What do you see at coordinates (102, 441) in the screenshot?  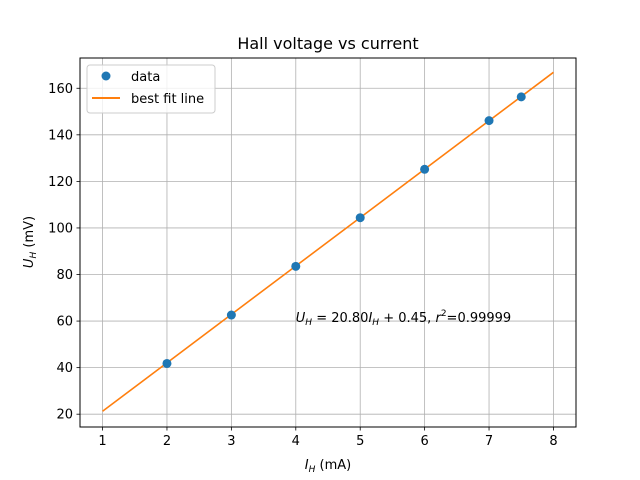 I see `x-tick-label: 1` at bounding box center [102, 441].